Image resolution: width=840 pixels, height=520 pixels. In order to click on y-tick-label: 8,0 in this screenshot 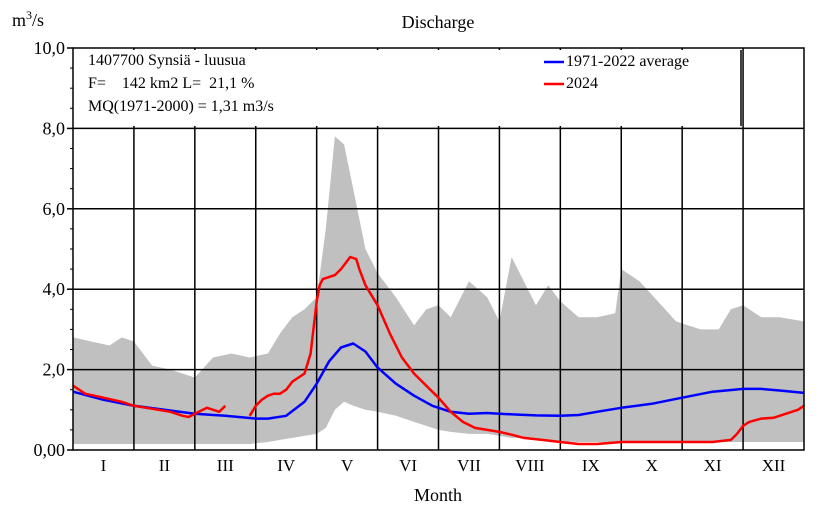, I will do `click(54, 128)`.